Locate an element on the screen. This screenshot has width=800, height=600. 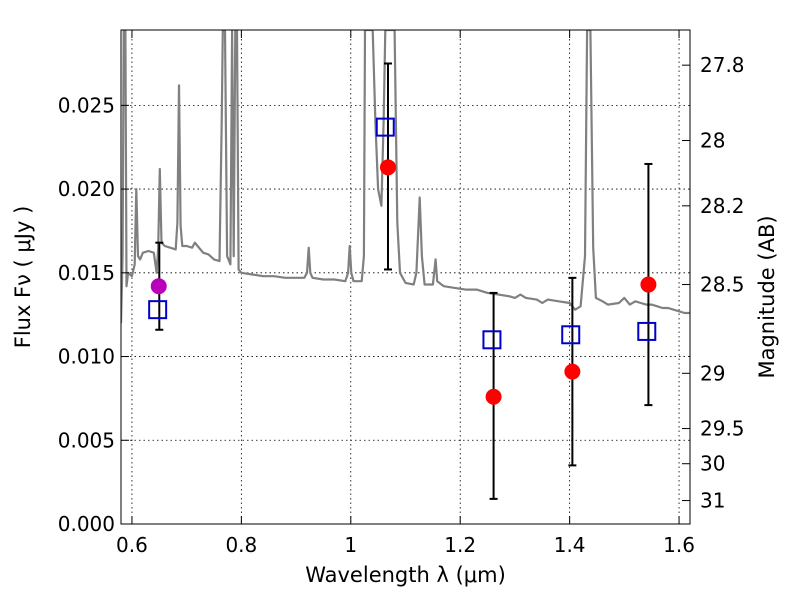
right-tick-label: 27.8 is located at coordinates (722, 65).